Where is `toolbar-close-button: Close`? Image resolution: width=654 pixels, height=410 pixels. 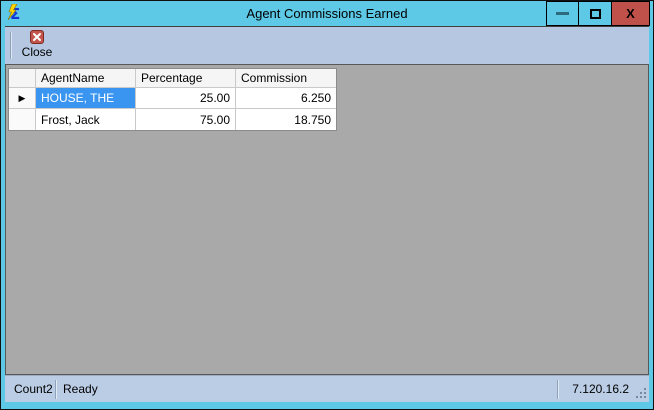 toolbar-close-button: Close is located at coordinates (37, 46).